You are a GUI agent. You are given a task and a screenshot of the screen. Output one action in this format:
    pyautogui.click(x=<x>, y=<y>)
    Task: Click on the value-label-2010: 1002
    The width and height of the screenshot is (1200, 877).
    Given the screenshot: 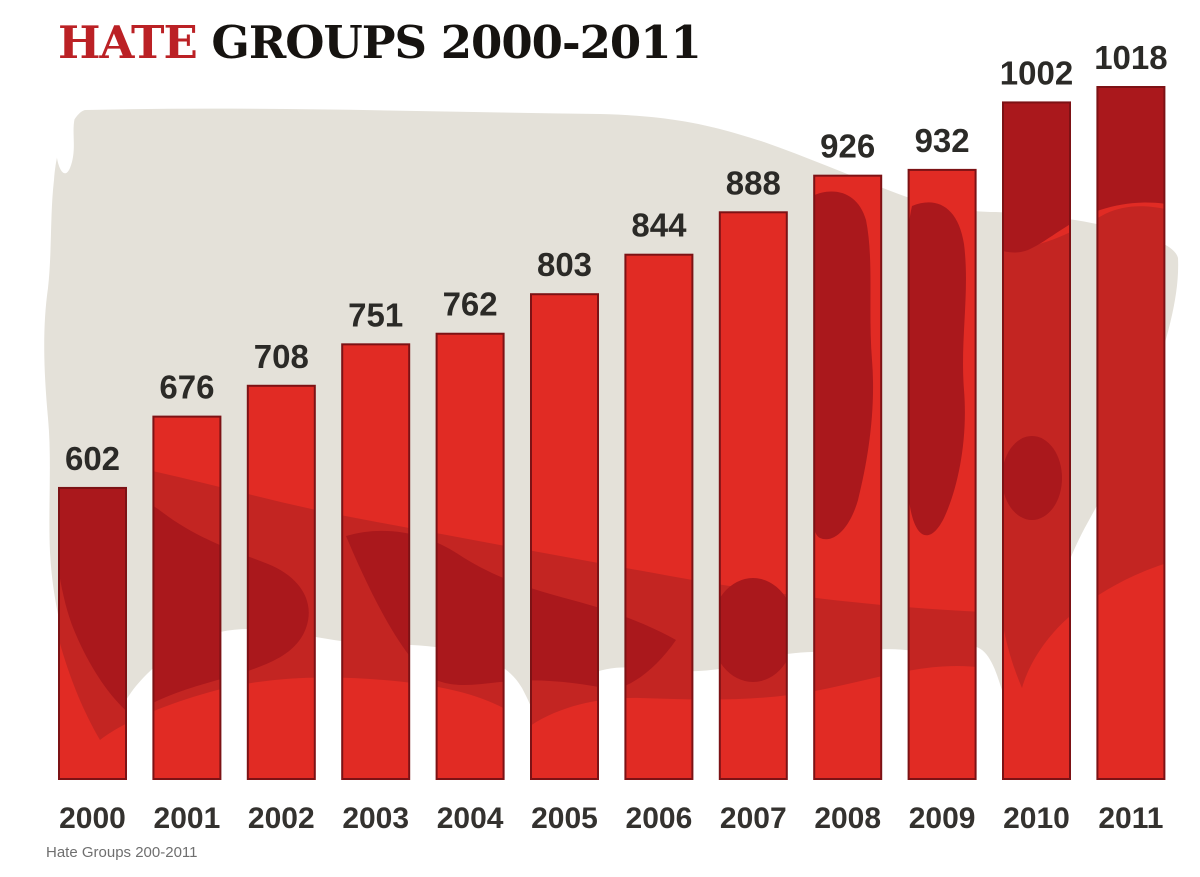 What is the action you would take?
    pyautogui.click(x=1036, y=72)
    